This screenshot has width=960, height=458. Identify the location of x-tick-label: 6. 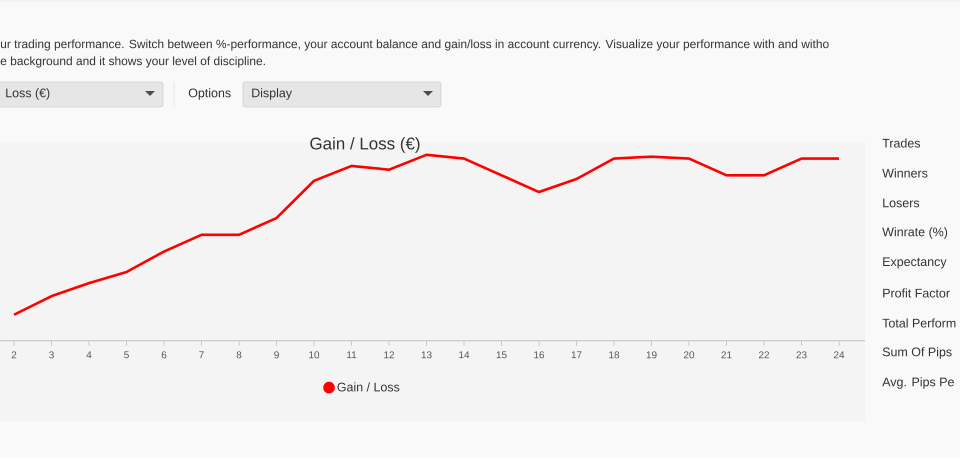
(164, 354).